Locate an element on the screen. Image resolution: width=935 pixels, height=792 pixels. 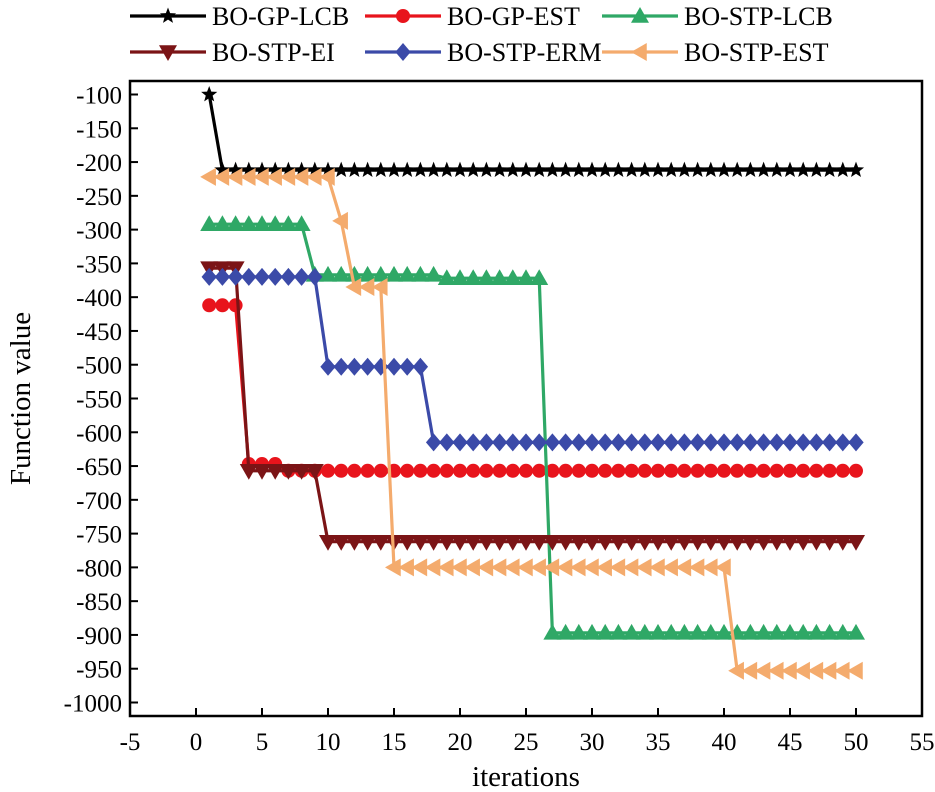
y-tick-label: -800 is located at coordinates (99, 568).